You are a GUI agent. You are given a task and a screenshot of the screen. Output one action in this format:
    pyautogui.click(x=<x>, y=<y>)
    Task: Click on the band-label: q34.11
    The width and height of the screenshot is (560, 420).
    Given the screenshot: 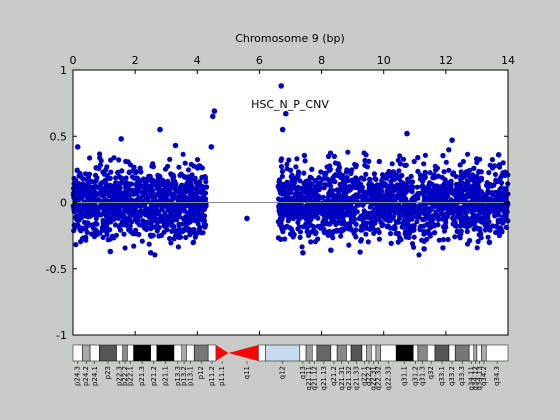 What is the action you would take?
    pyautogui.click(x=471, y=378)
    